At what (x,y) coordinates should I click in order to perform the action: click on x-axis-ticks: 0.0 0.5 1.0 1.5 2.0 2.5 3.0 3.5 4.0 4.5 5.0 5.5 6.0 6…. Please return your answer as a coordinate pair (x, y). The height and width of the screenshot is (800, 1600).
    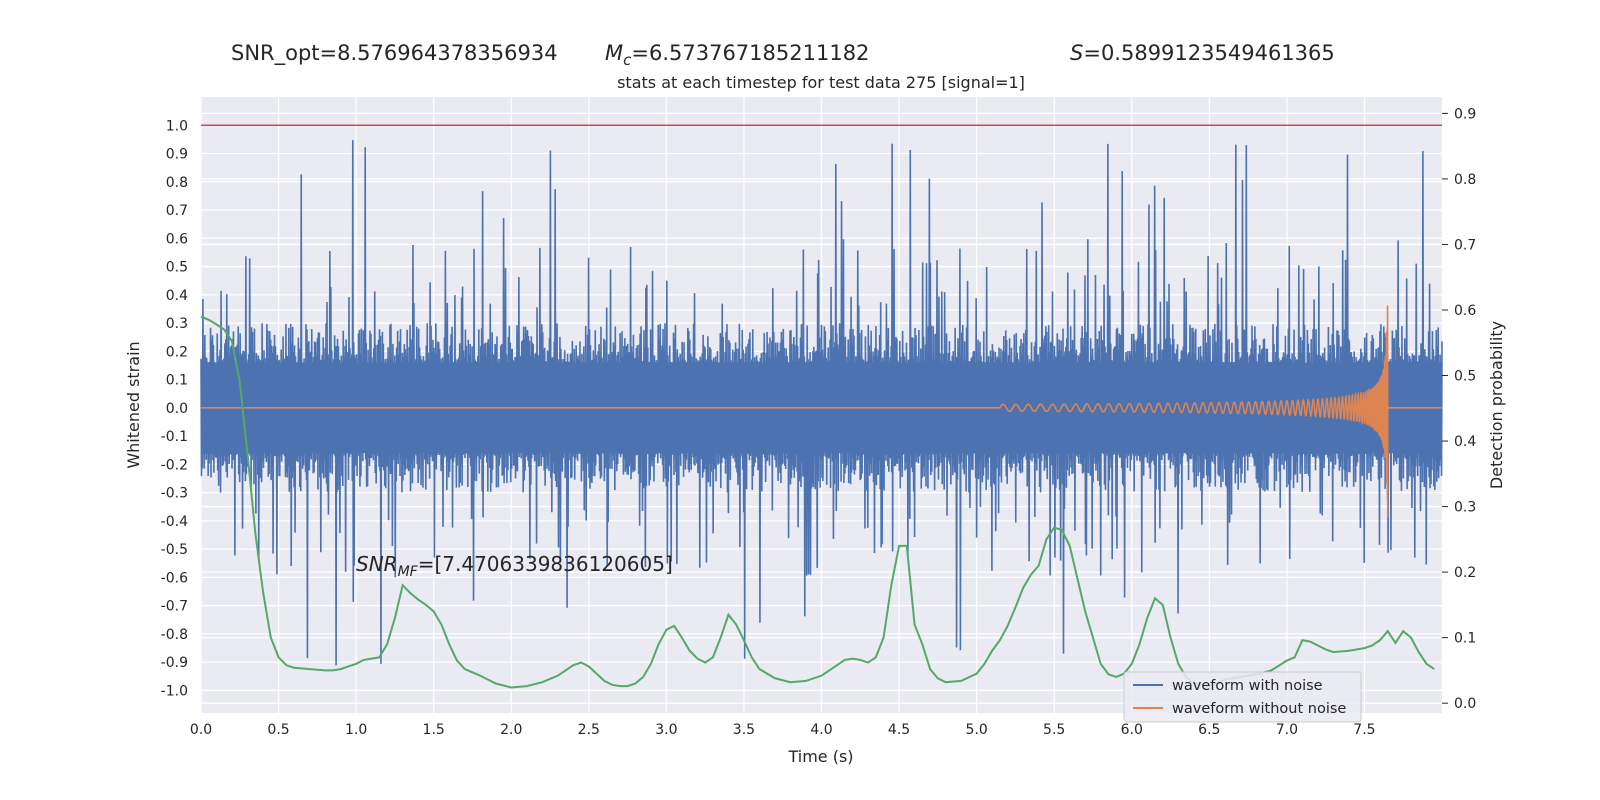
    Looking at the image, I should click on (783, 730).